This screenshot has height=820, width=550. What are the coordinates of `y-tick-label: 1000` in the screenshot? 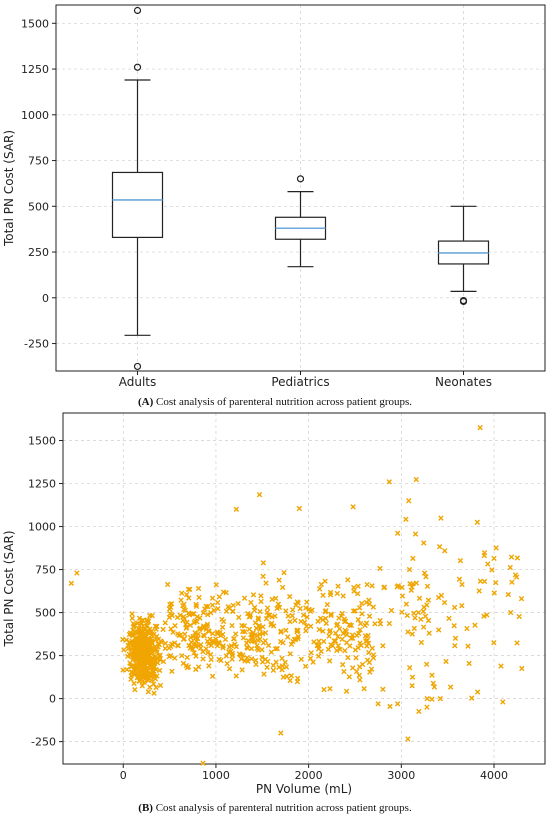 It's located at (35, 115).